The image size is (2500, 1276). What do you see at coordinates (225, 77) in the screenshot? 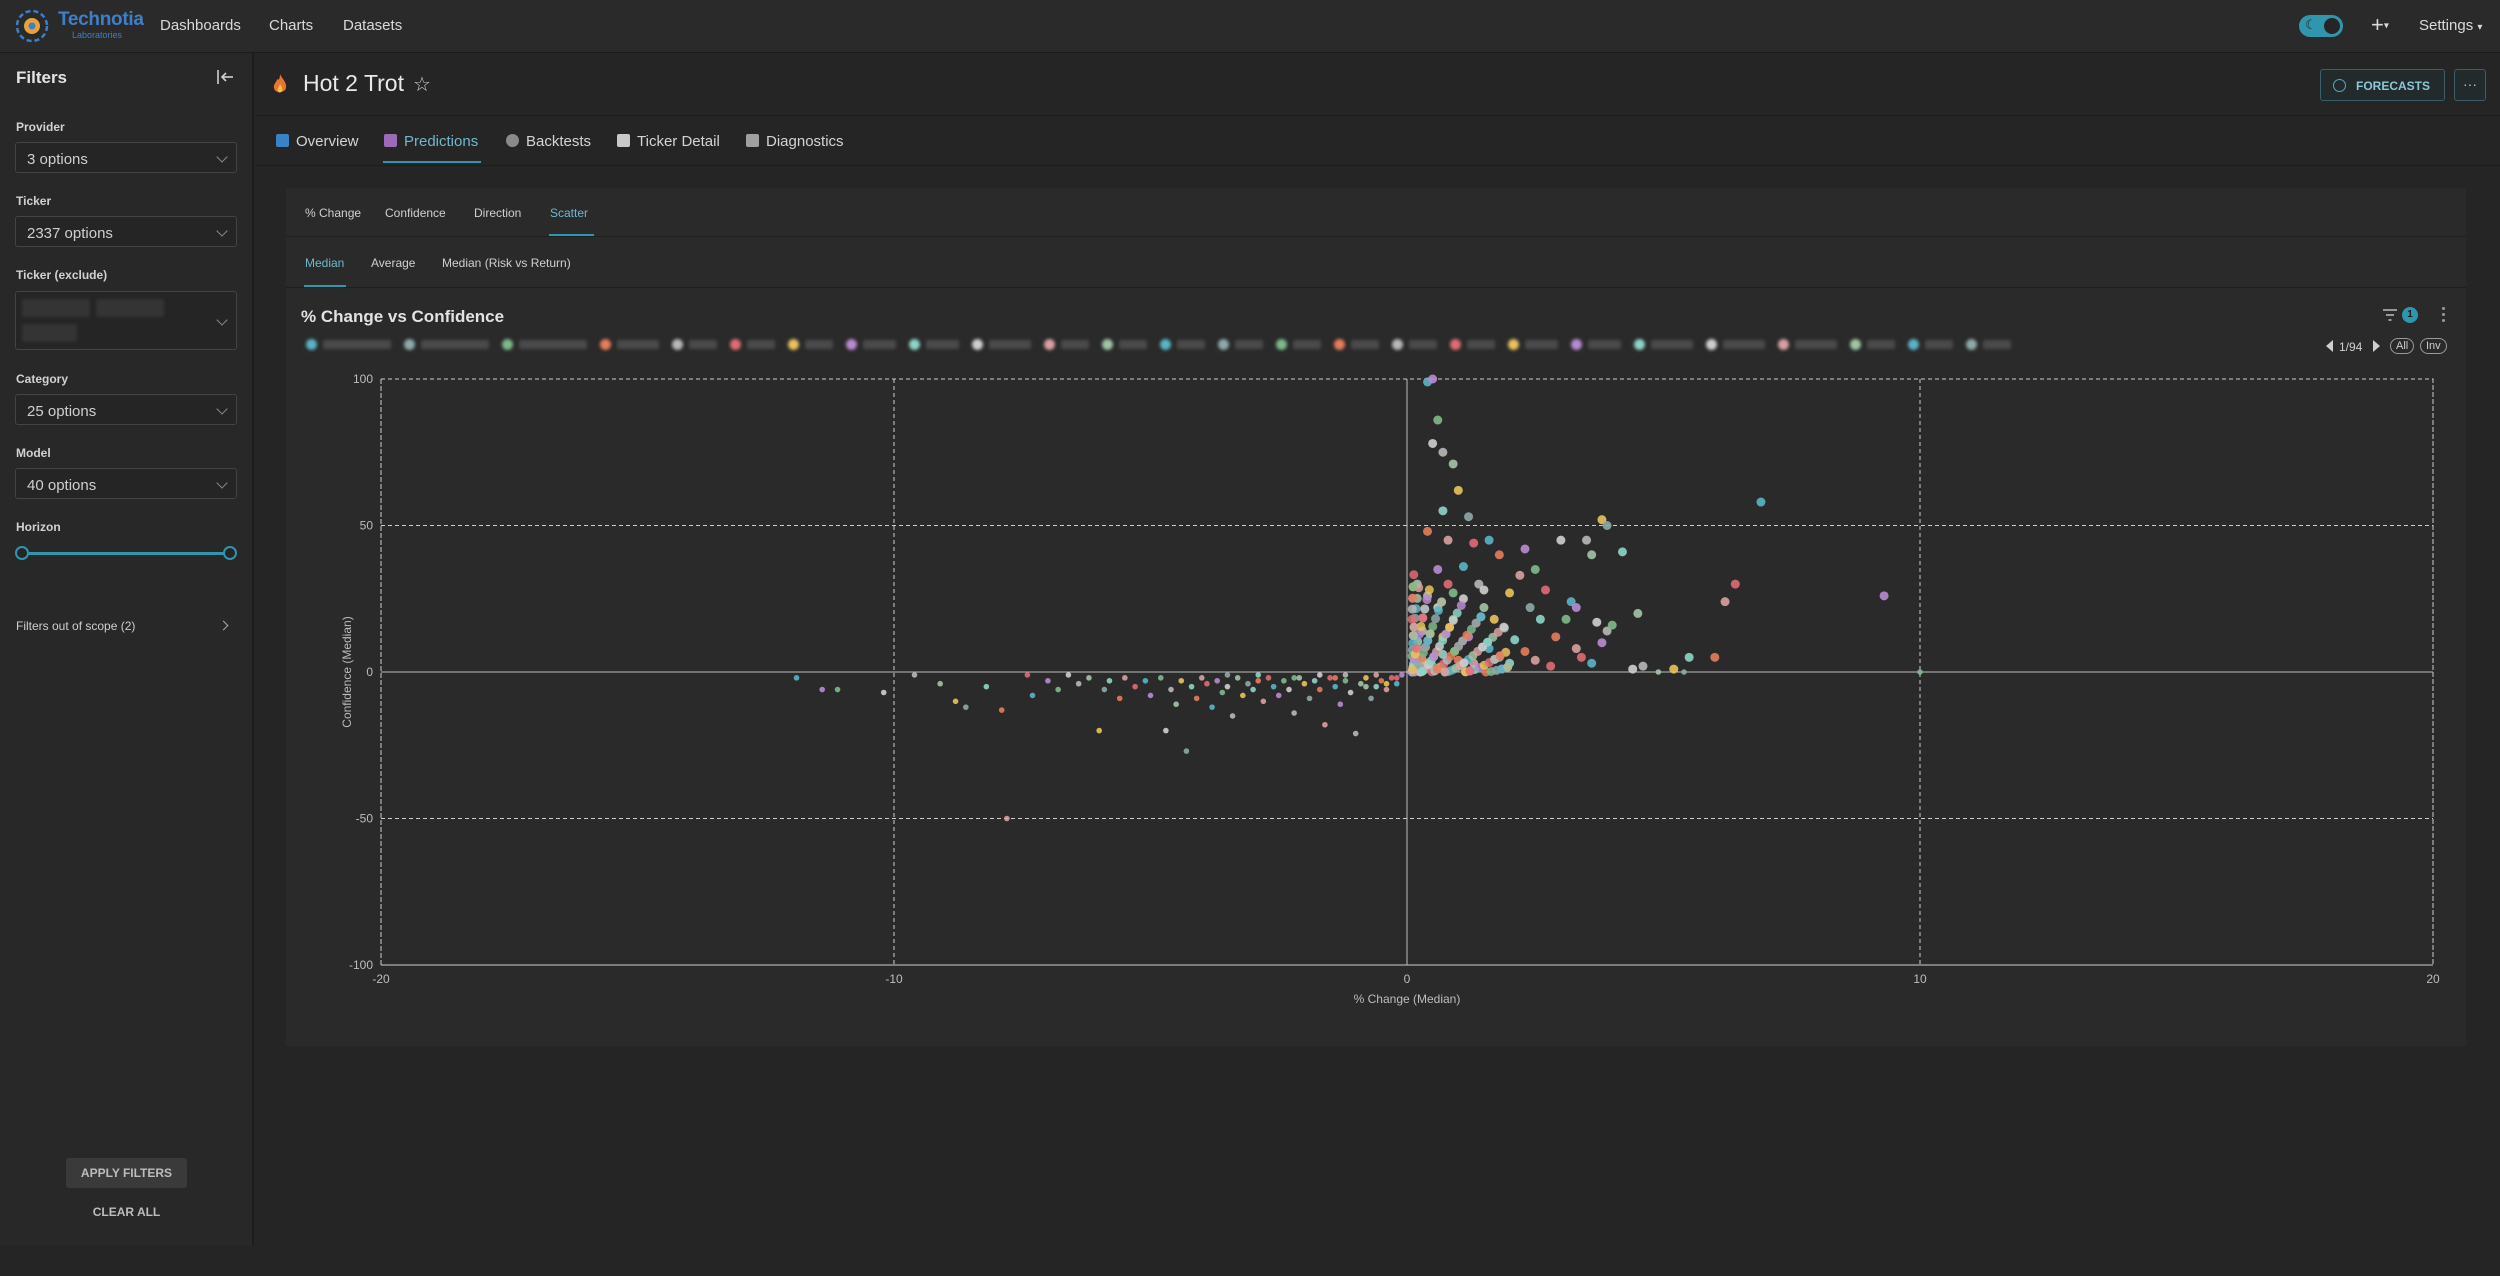
I see `collapse-sidebar-icon` at bounding box center [225, 77].